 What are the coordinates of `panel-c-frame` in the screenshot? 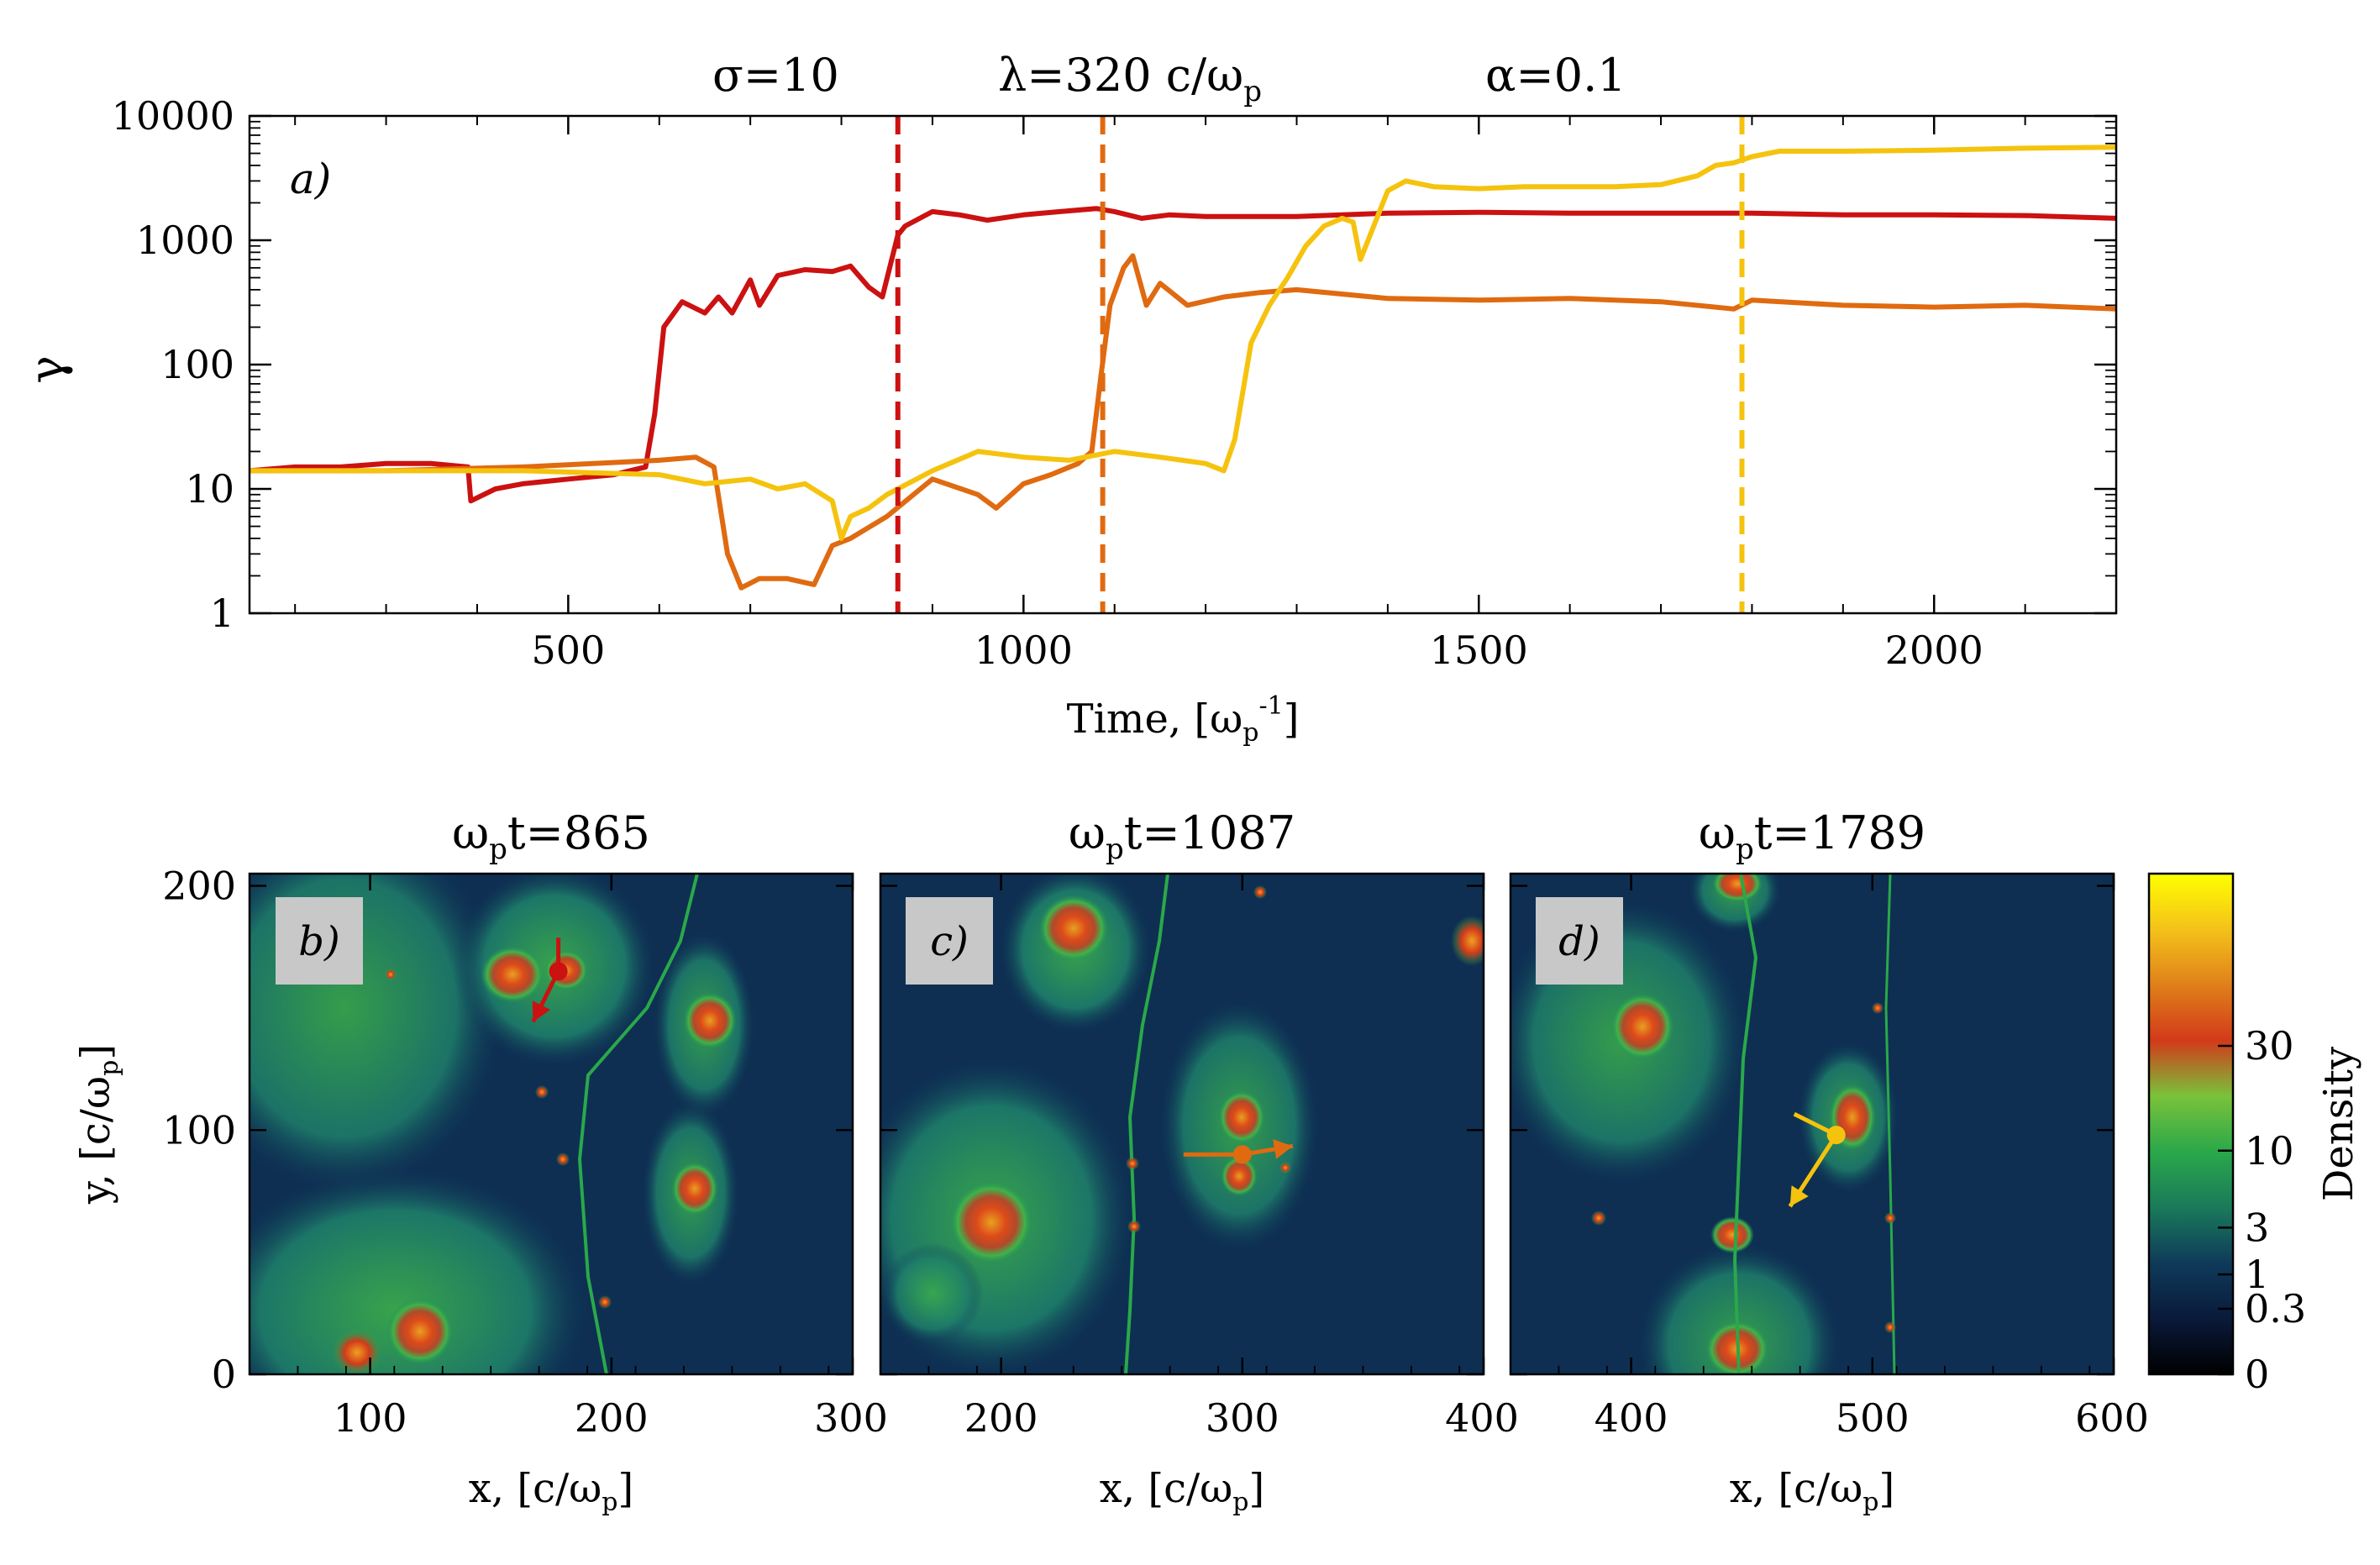 It's located at (1182, 1124).